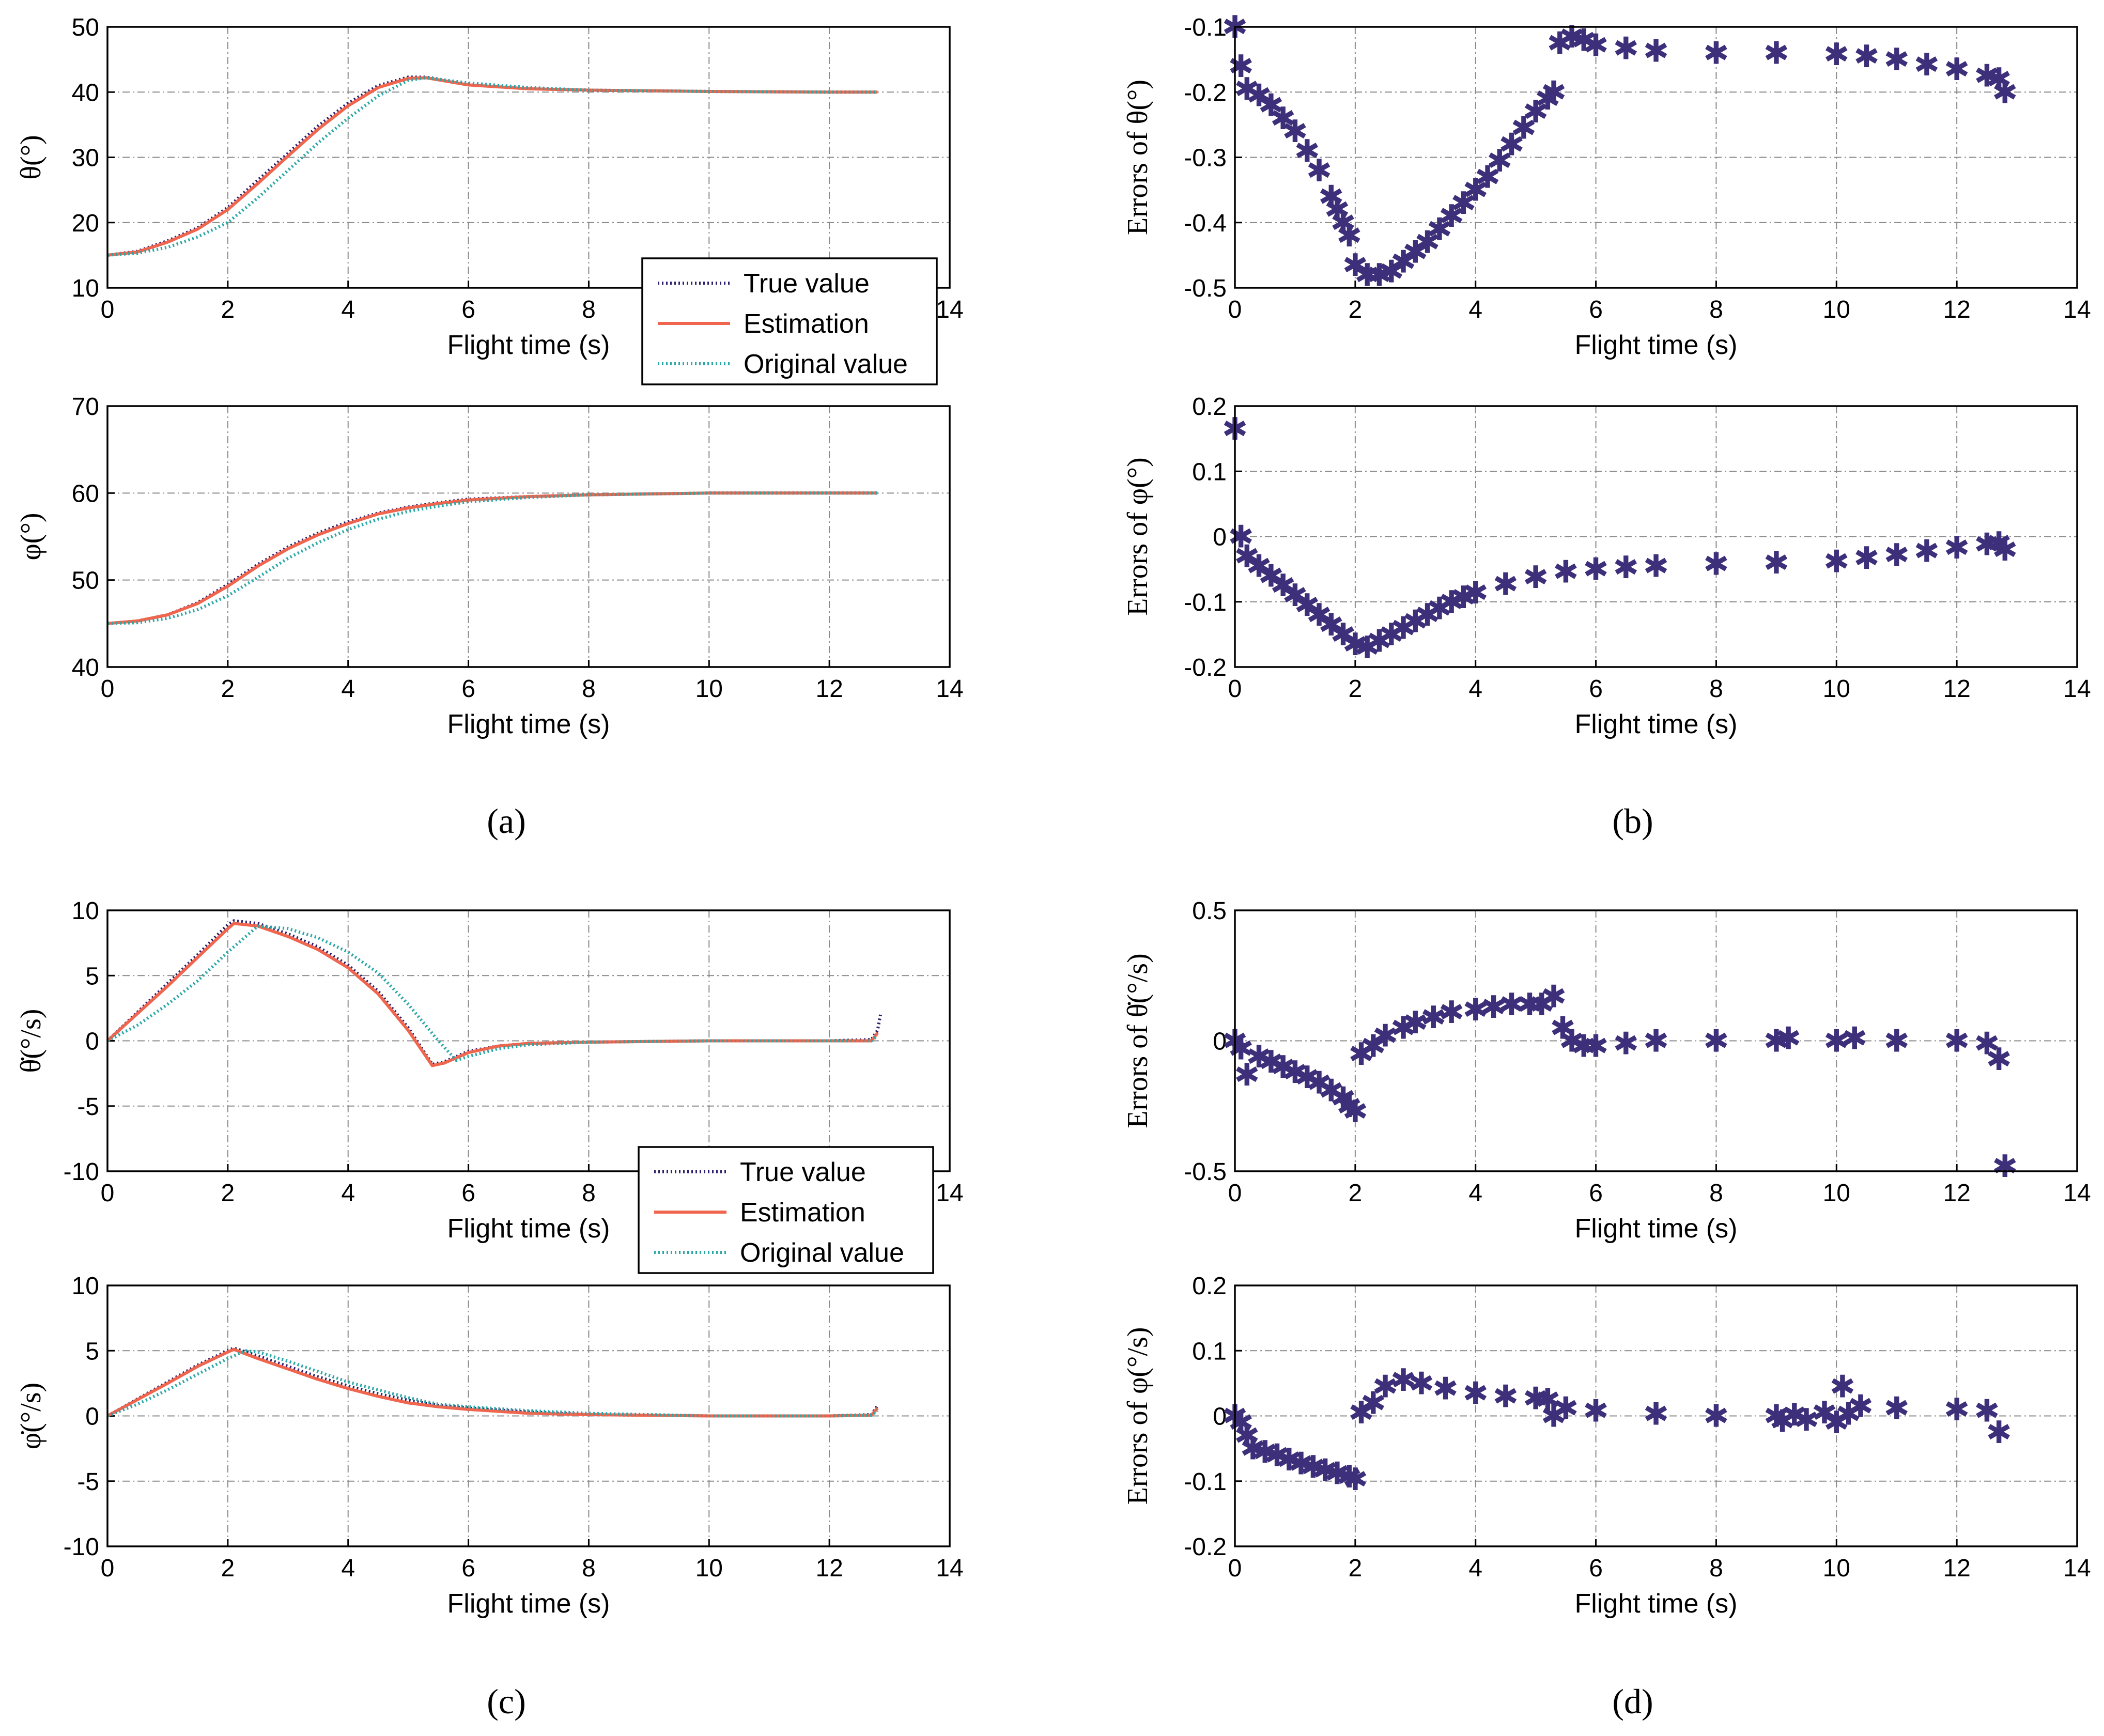  What do you see at coordinates (1205, 1547) in the screenshot?
I see `y-tick-label: -0.2` at bounding box center [1205, 1547].